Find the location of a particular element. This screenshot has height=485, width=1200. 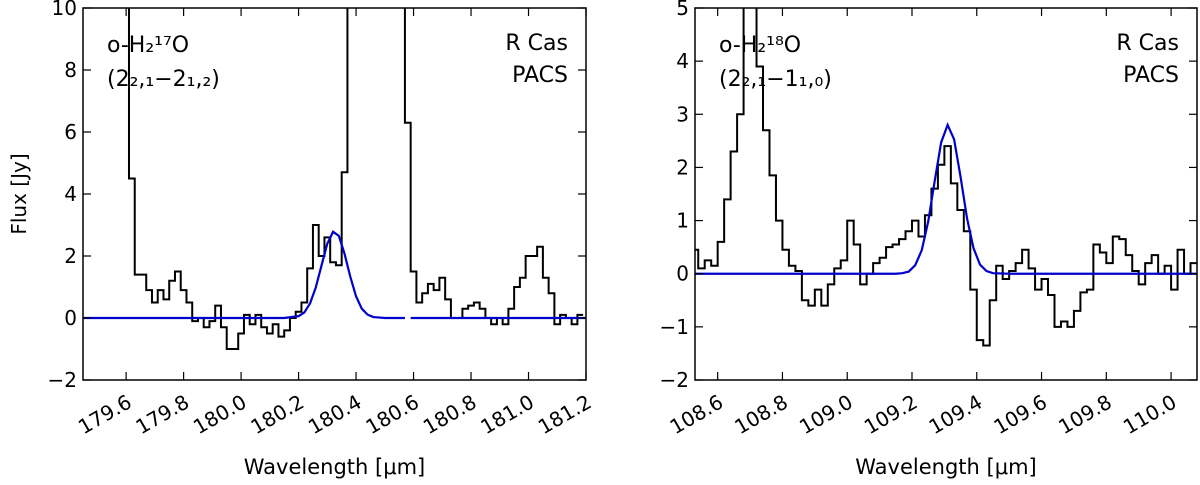

x-tick-label: 180.8 is located at coordinates (450, 414).